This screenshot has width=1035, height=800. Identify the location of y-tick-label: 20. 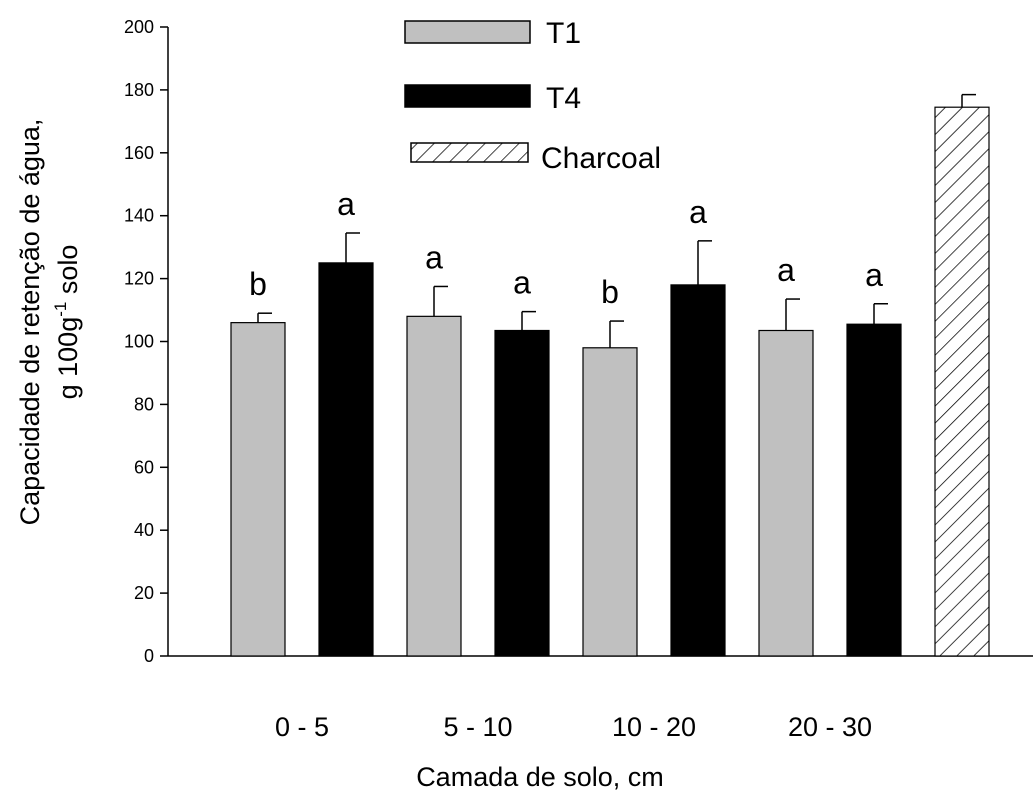
(144, 593).